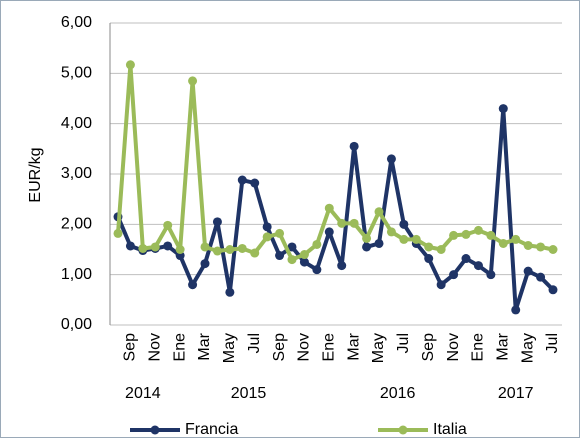 This screenshot has width=580, height=438. I want to click on legend-label: Italia, so click(450, 429).